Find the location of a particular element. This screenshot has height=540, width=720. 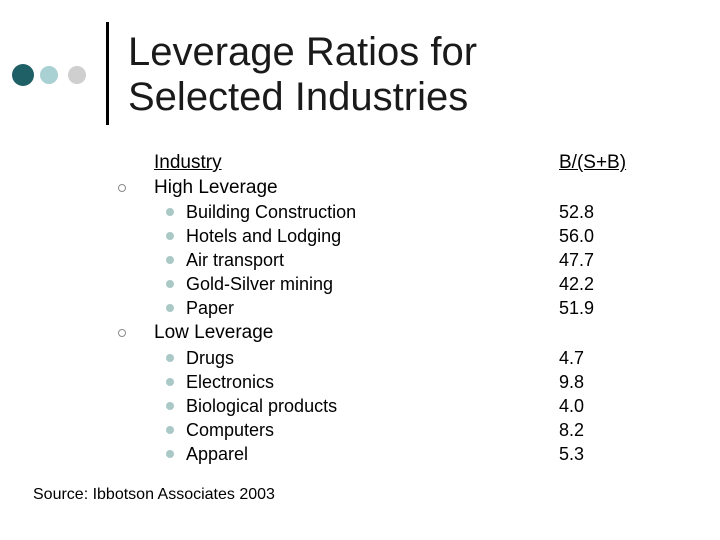

industry-name: Building Construction is located at coordinates (271, 212).